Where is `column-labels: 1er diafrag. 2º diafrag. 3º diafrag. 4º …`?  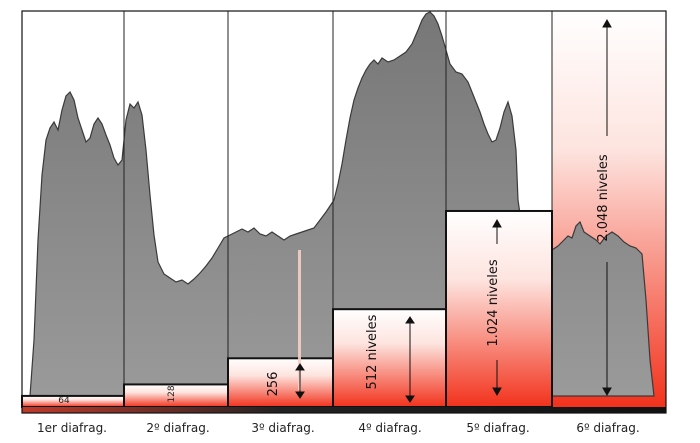
column-labels: 1er diafrag. 2º diafrag. 3º diafrag. 4º … is located at coordinates (338, 428).